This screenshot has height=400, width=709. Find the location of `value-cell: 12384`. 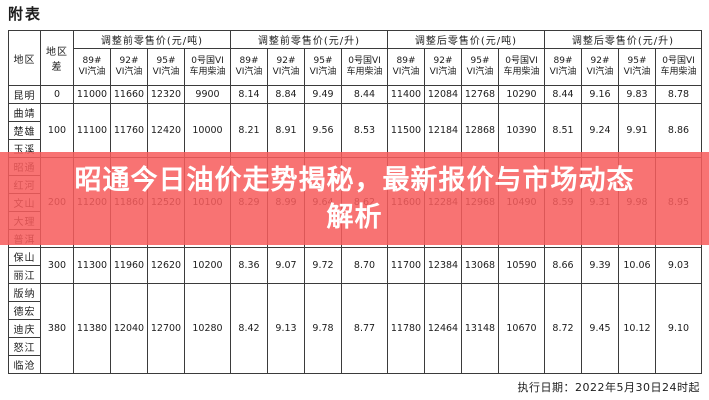

value-cell: 12384 is located at coordinates (443, 265).